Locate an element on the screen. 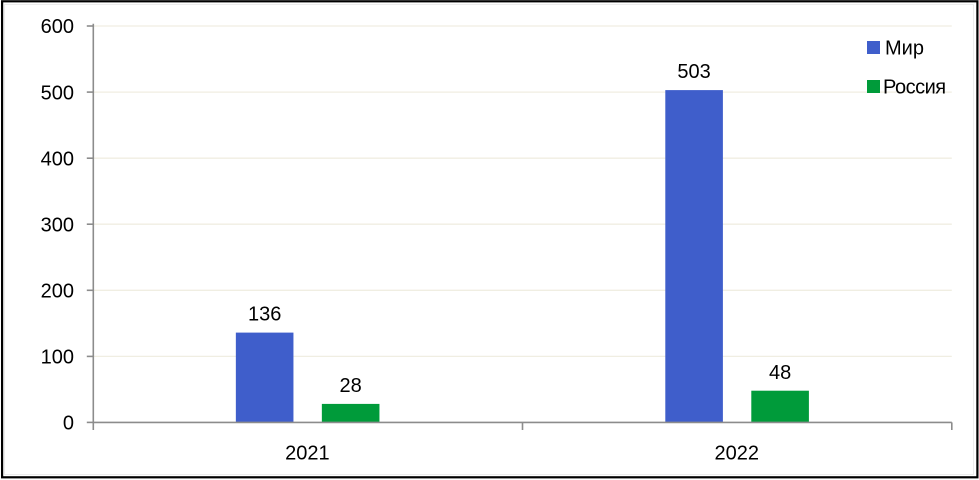  svg-text: 0 is located at coordinates (68, 424).